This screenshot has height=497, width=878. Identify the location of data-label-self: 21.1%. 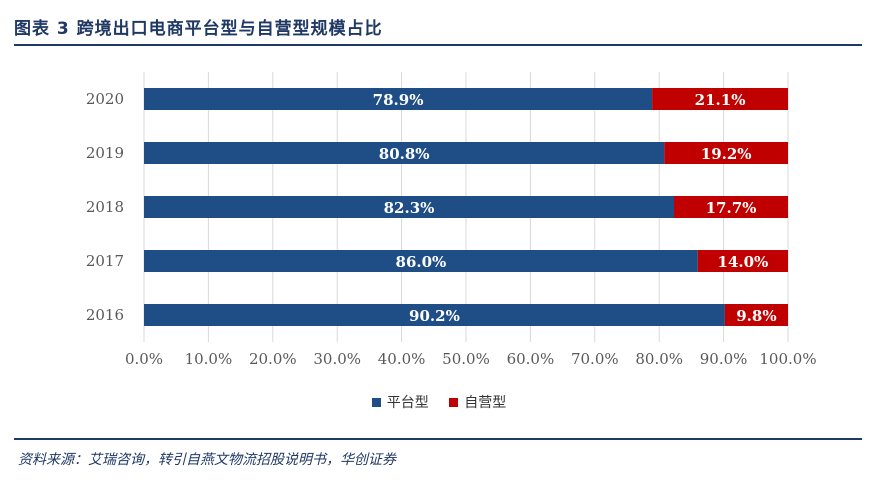
(720, 100).